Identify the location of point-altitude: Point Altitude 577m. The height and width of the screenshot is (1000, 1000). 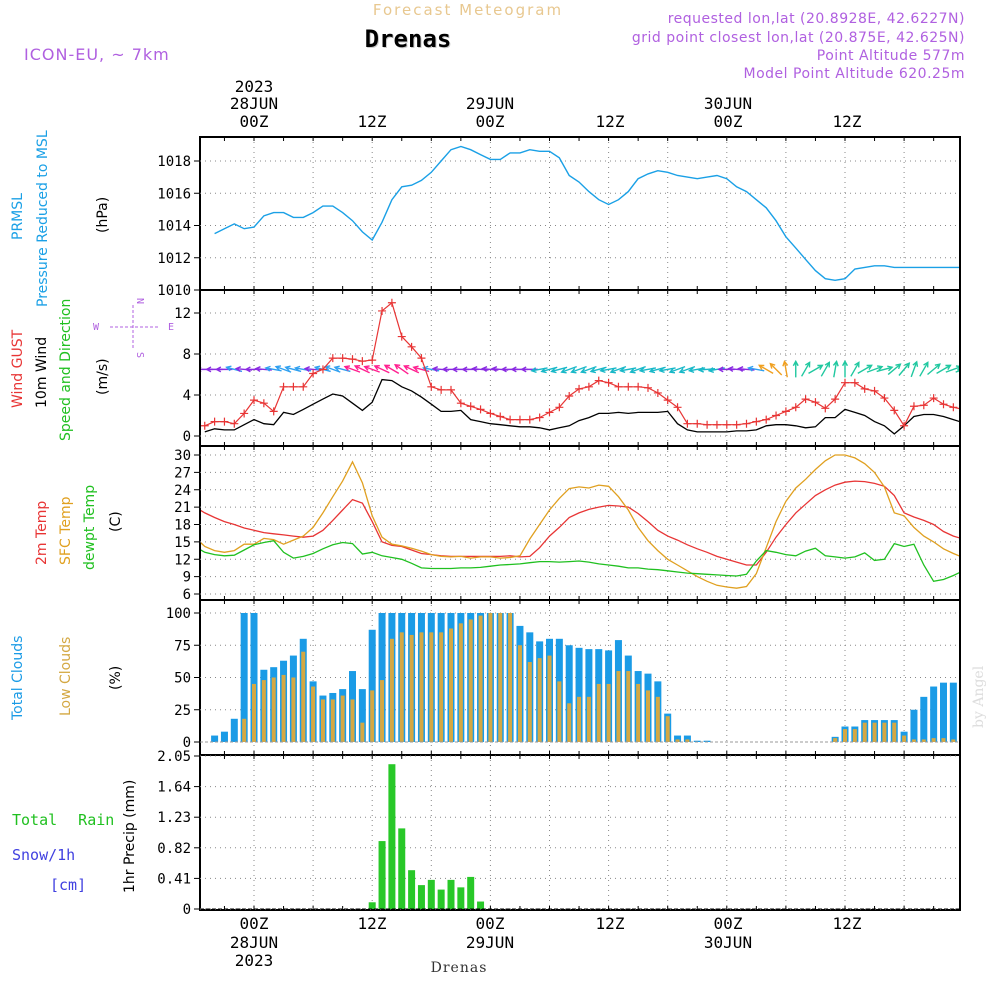
(891, 56).